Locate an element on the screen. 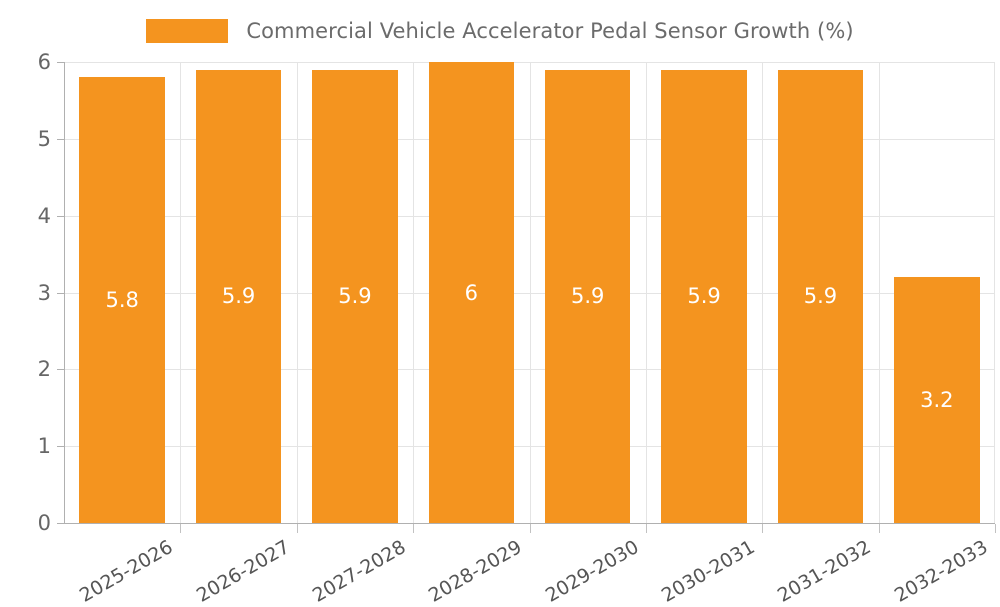 The width and height of the screenshot is (1000, 607). x-axis-line is located at coordinates (529, 523).